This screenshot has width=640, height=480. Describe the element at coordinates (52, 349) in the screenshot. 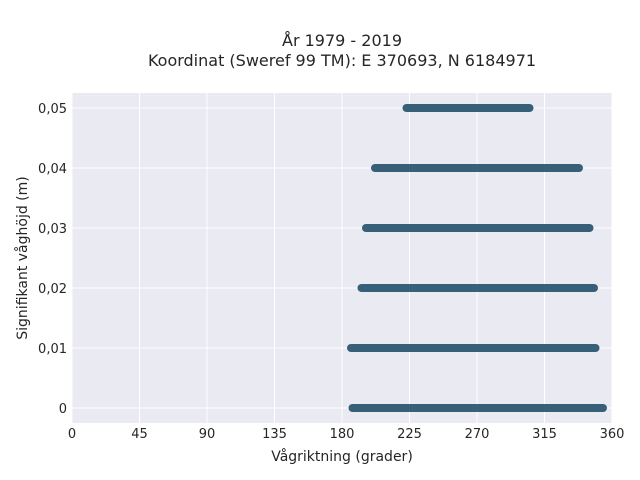

I see `y-tick-label-1: 0,01` at that location.